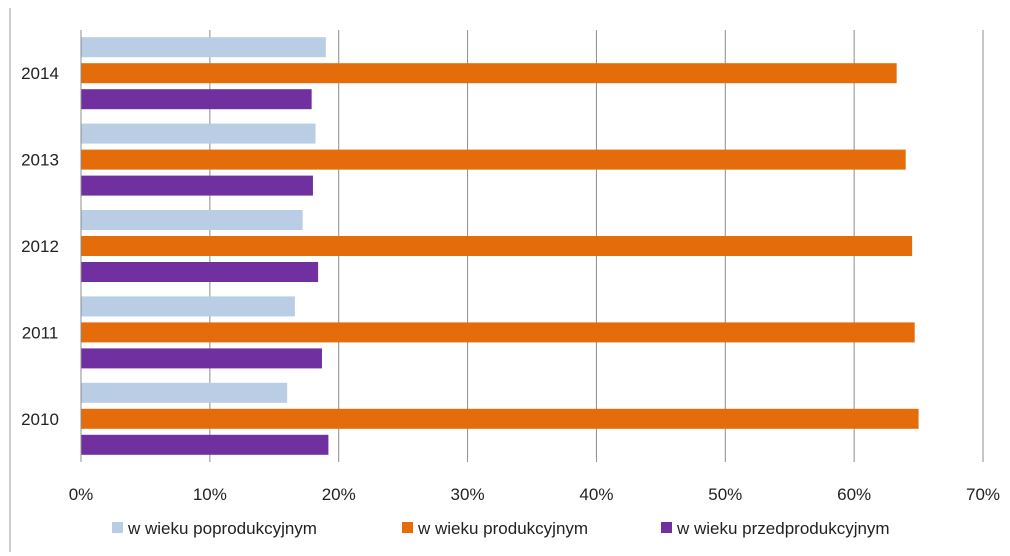  Describe the element at coordinates (222, 528) in the screenshot. I see `legend-label: w wieku poprodukcyjnym` at that location.